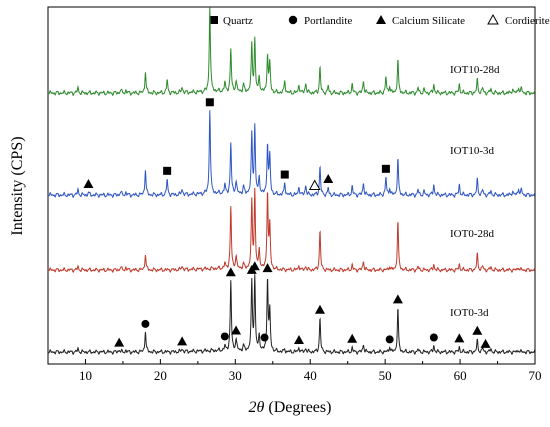  I want to click on y-axis-label: Intensity (CPS), so click(17, 185).